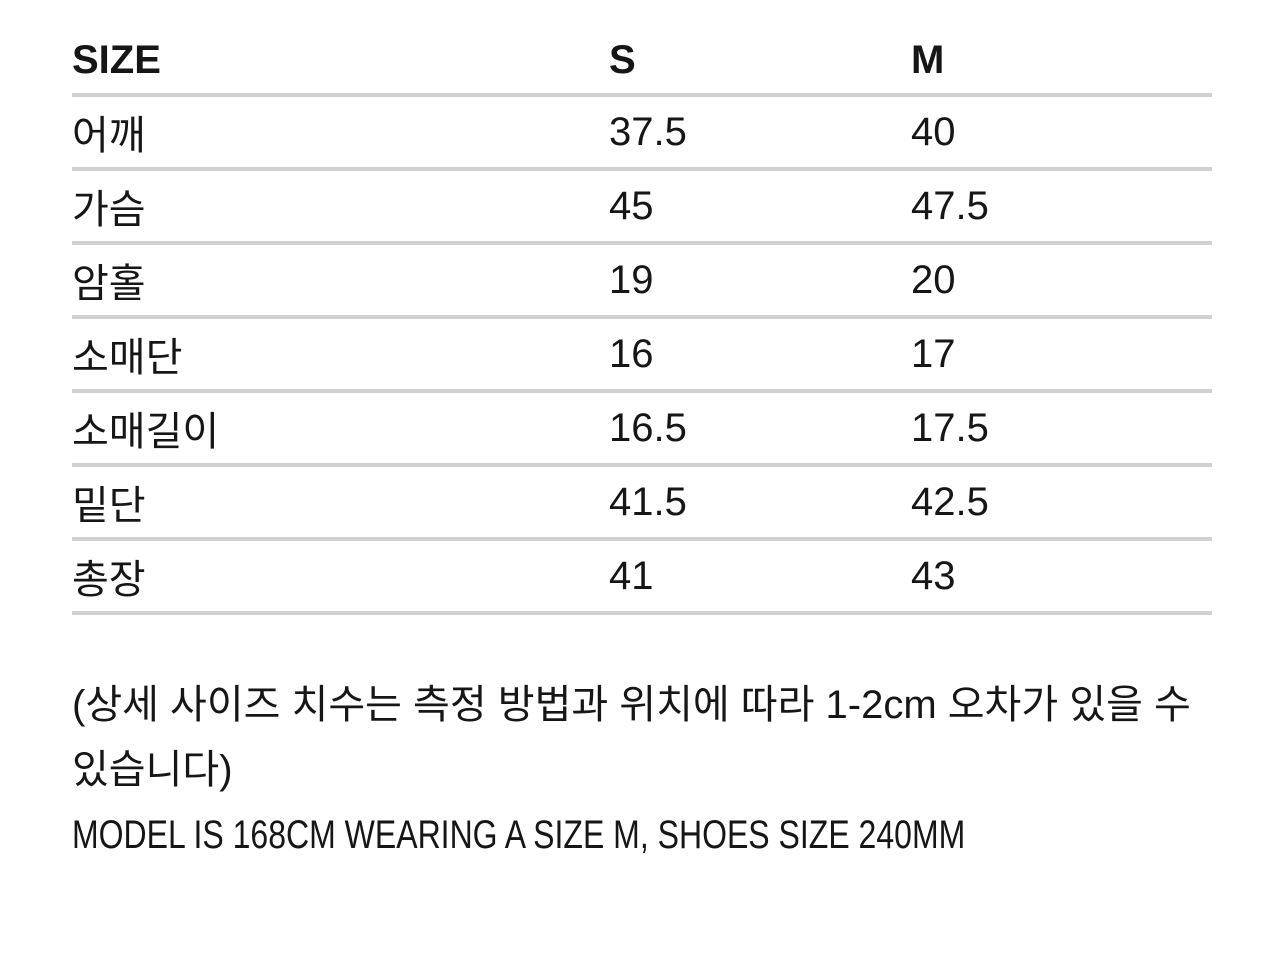 This screenshot has width=1284, height=960. What do you see at coordinates (760, 355) in the screenshot?
I see `value-s: 16` at bounding box center [760, 355].